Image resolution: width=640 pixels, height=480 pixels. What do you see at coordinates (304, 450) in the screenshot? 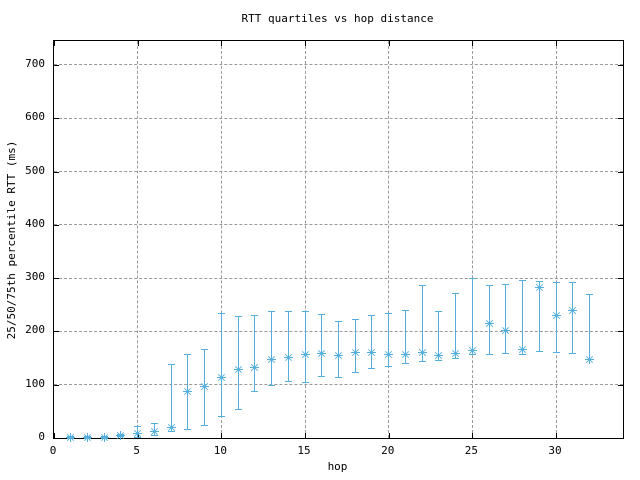
I see `x-tick-label: 15` at bounding box center [304, 450].